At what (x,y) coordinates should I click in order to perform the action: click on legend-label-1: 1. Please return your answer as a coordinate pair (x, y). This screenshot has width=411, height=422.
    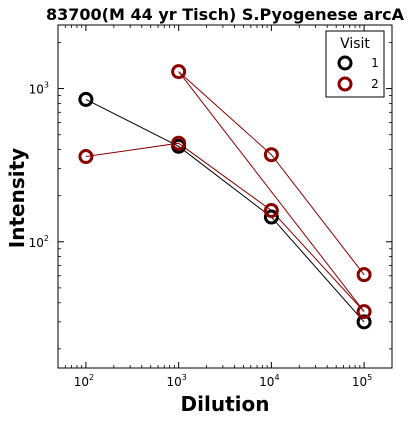
    Looking at the image, I should click on (375, 63).